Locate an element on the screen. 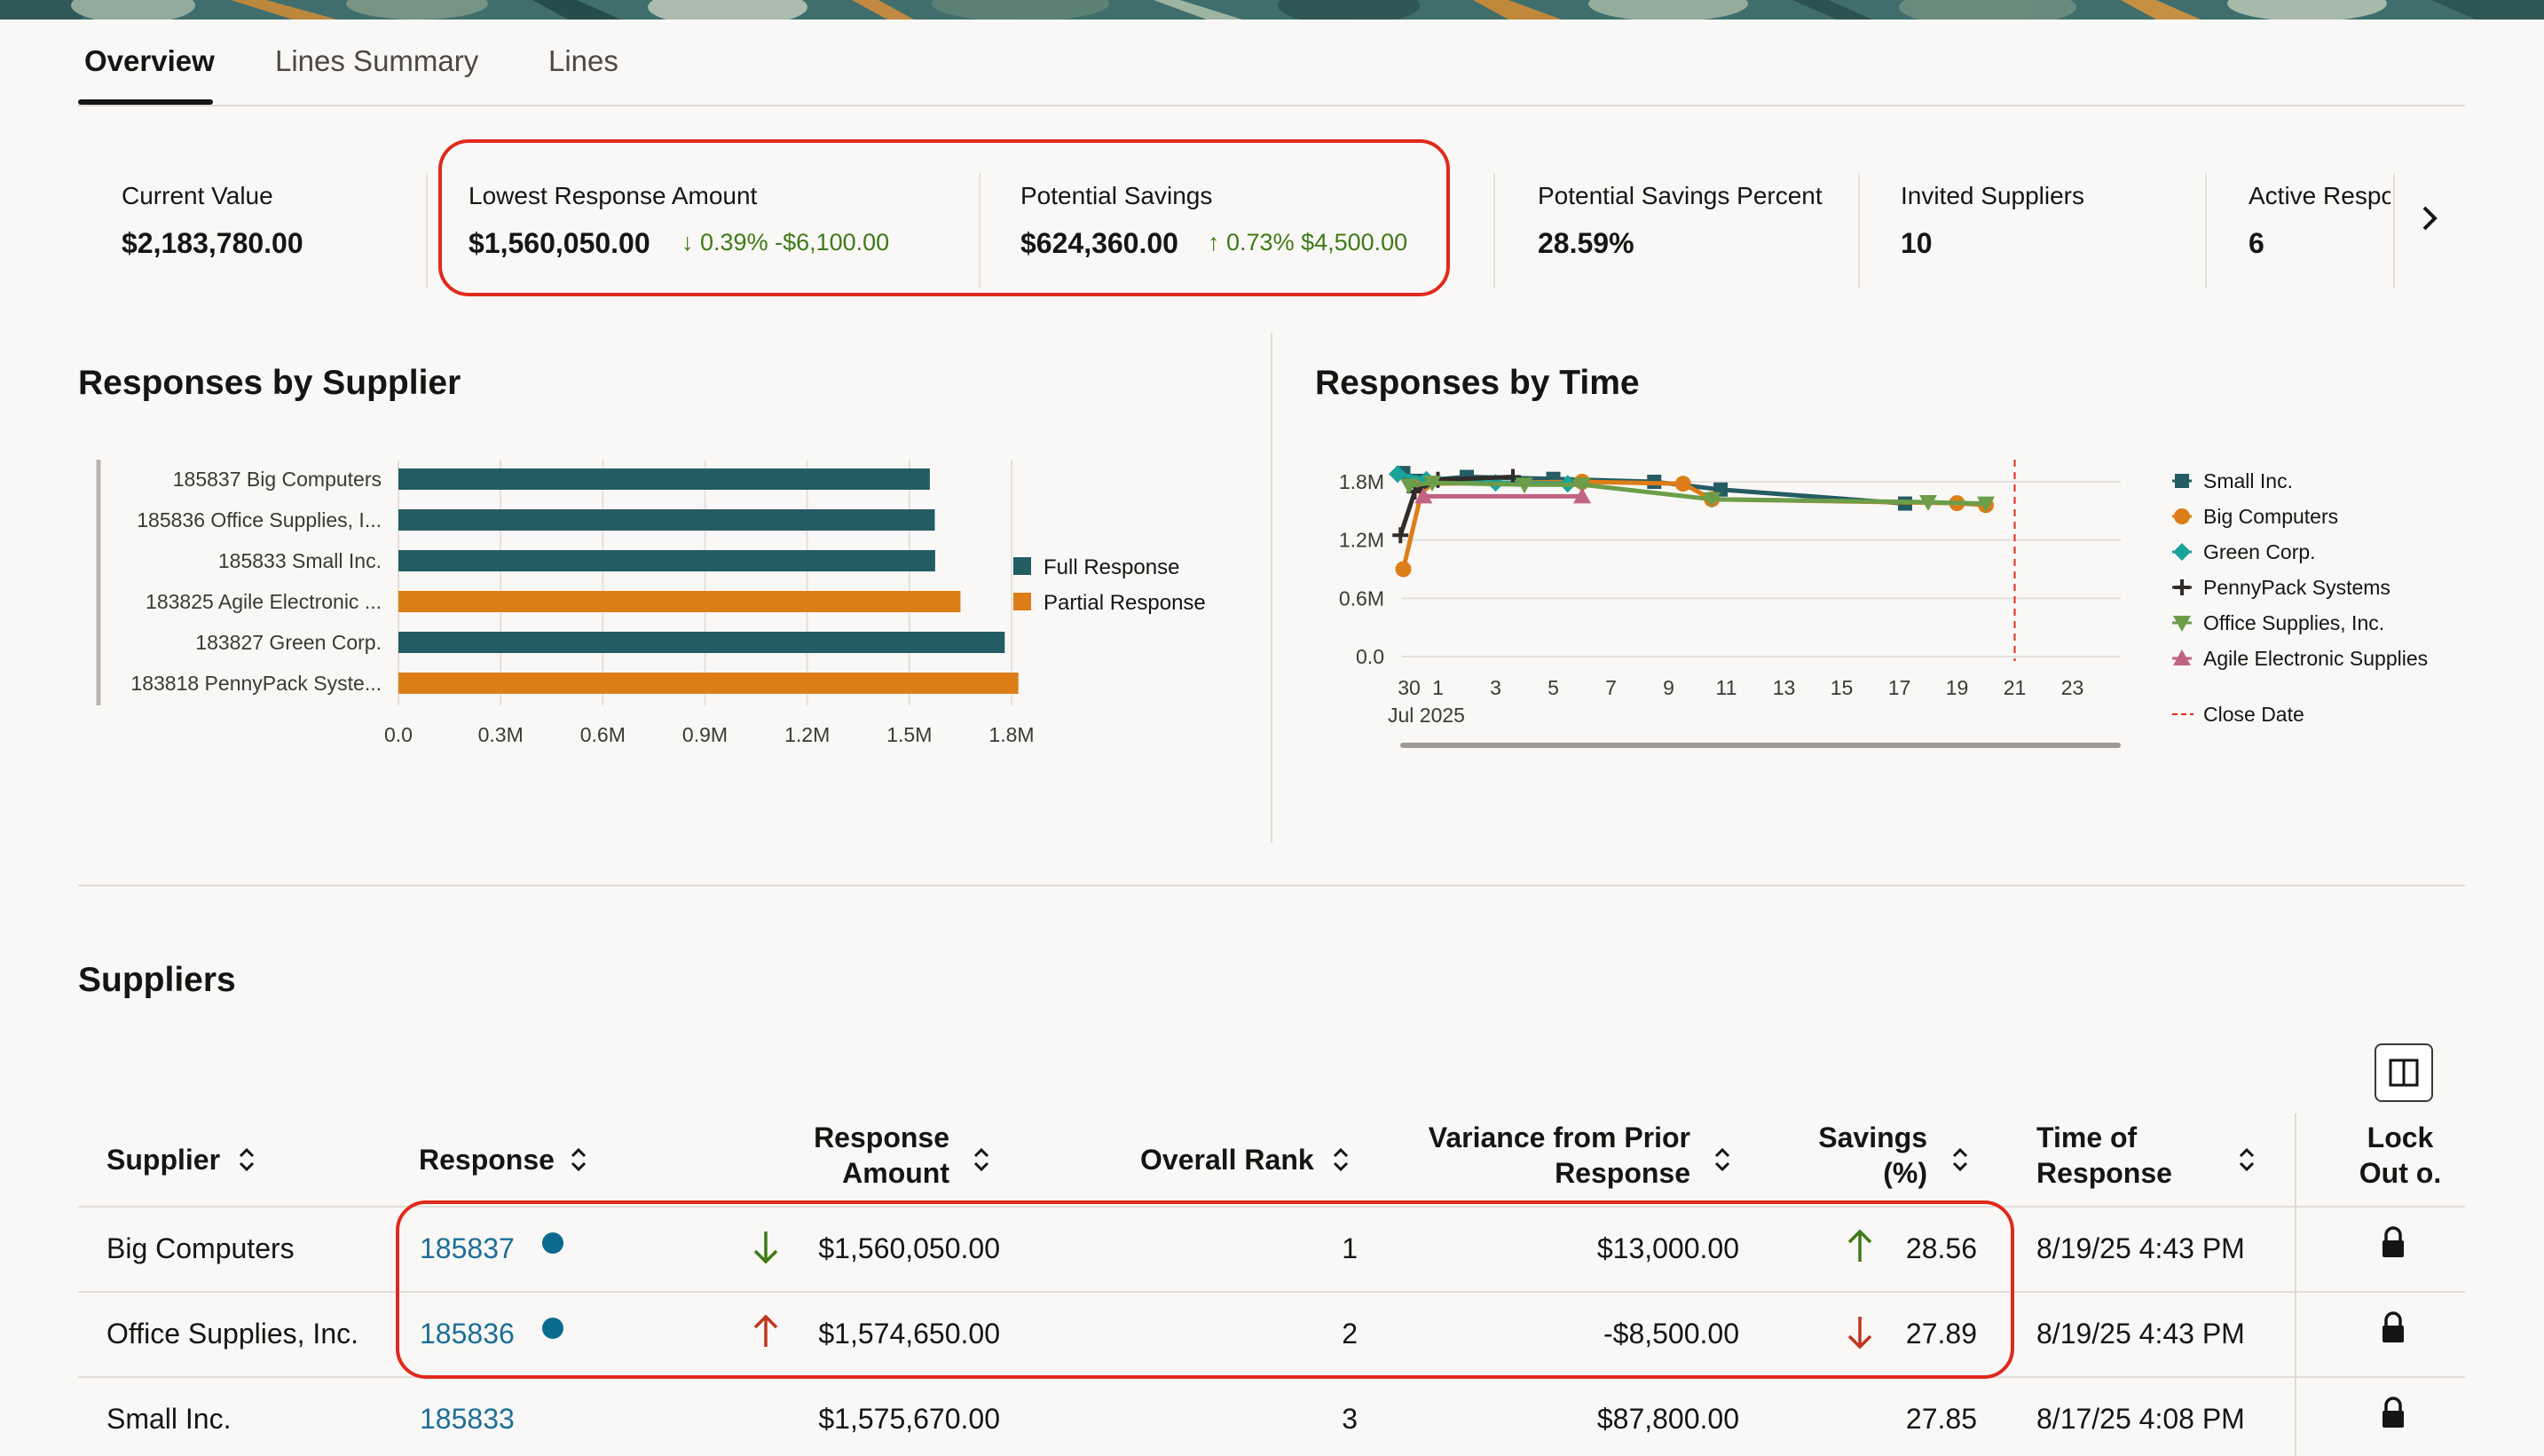 The image size is (2544, 1456). metric-invited-suppliers-label: Invited Suppliers is located at coordinates (1993, 195).